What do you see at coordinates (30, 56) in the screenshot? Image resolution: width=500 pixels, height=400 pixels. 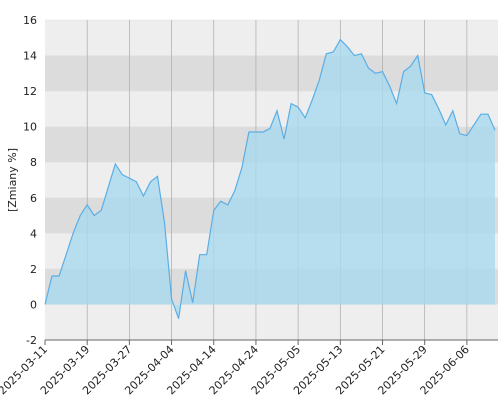 I see `y-tick-label: 14` at bounding box center [30, 56].